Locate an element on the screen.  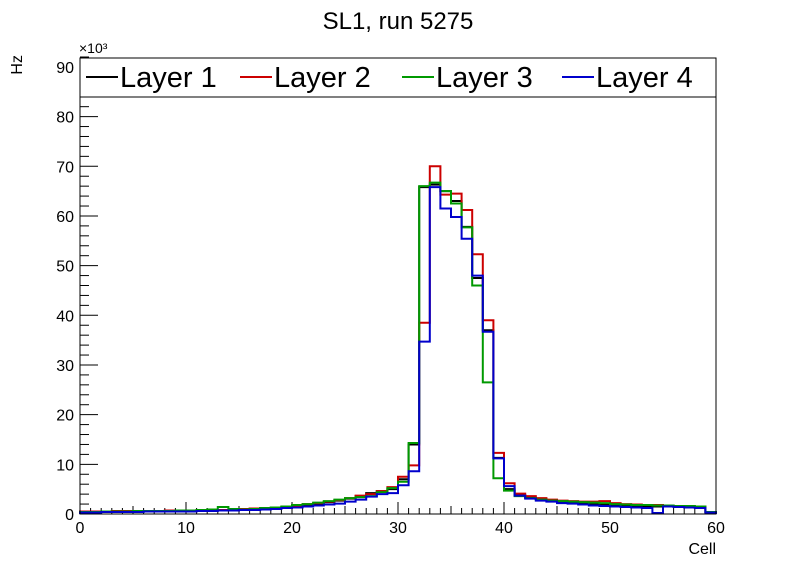
y-tick-label: 60 is located at coordinates (65, 217).